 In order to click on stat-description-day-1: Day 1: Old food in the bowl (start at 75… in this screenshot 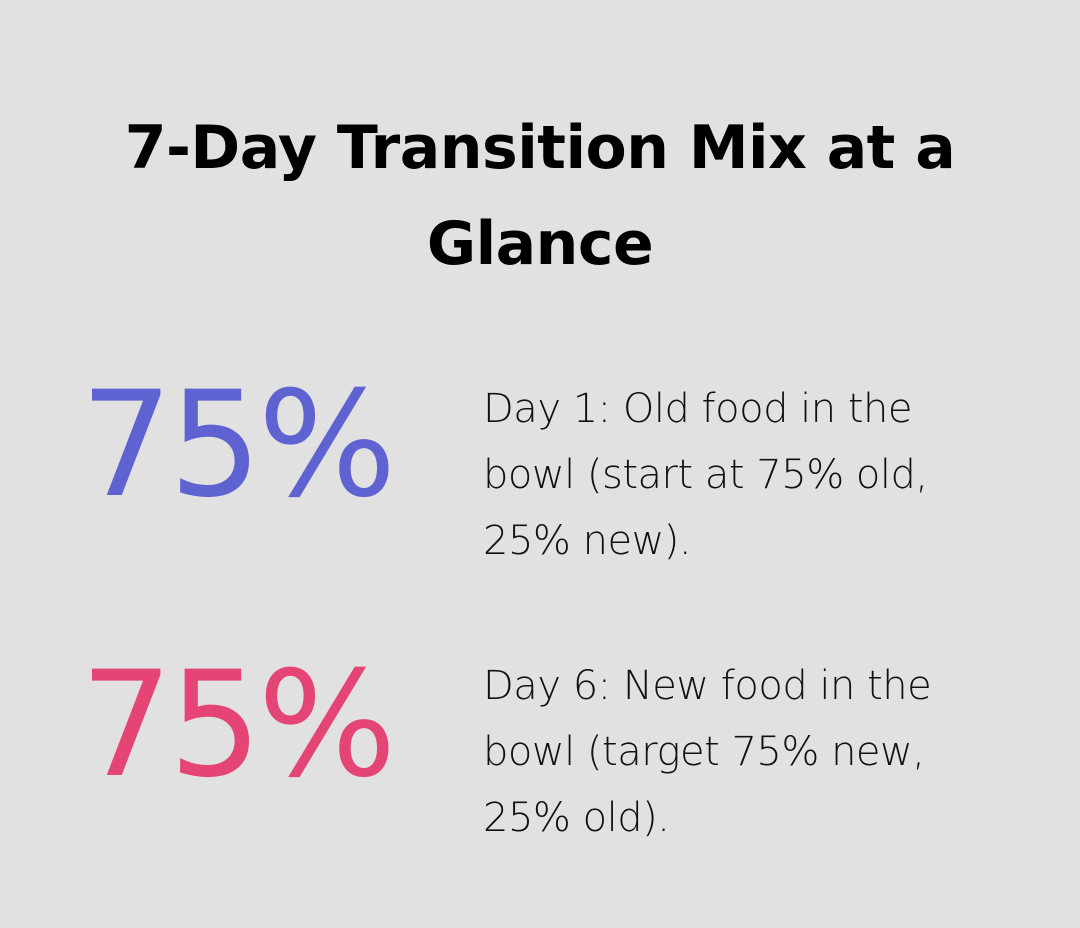, I will do `click(705, 475)`.